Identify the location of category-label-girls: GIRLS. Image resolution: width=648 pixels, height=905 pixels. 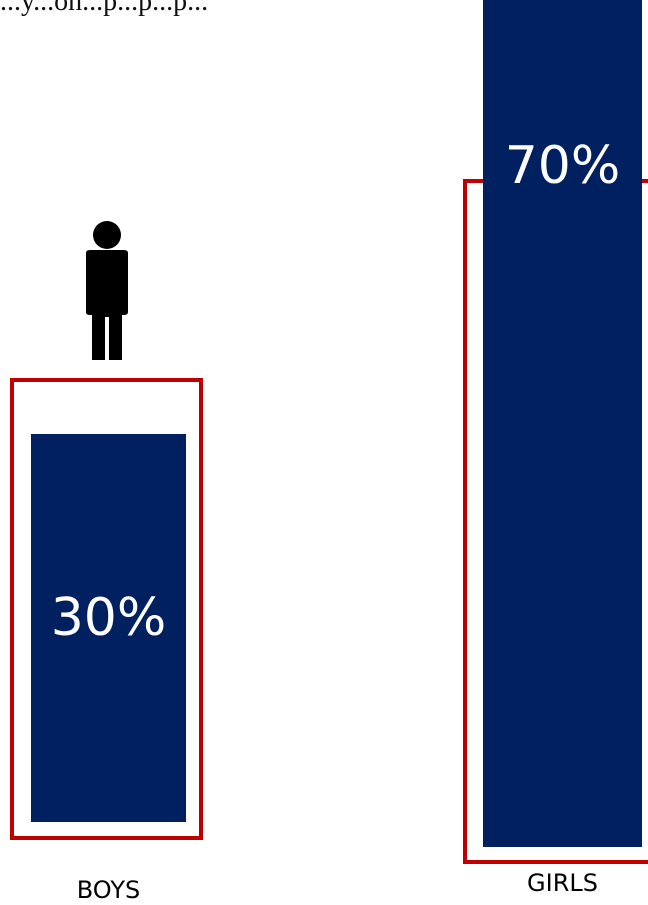
(562, 883).